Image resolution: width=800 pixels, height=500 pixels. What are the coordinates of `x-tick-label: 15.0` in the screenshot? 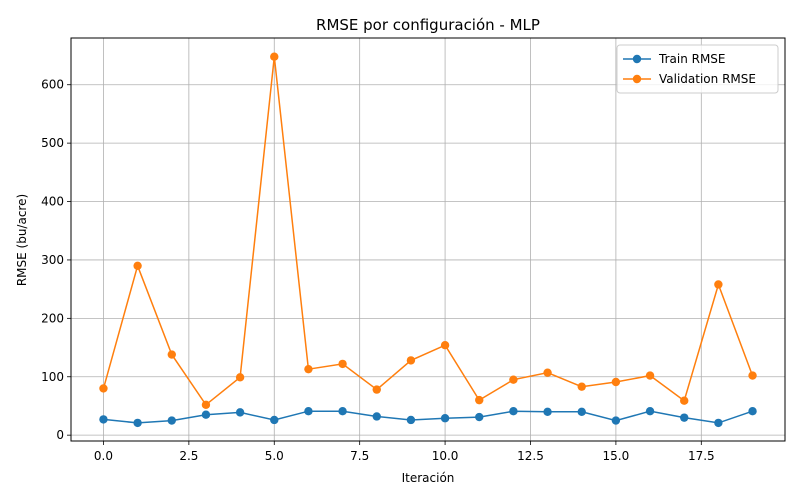 It's located at (616, 456).